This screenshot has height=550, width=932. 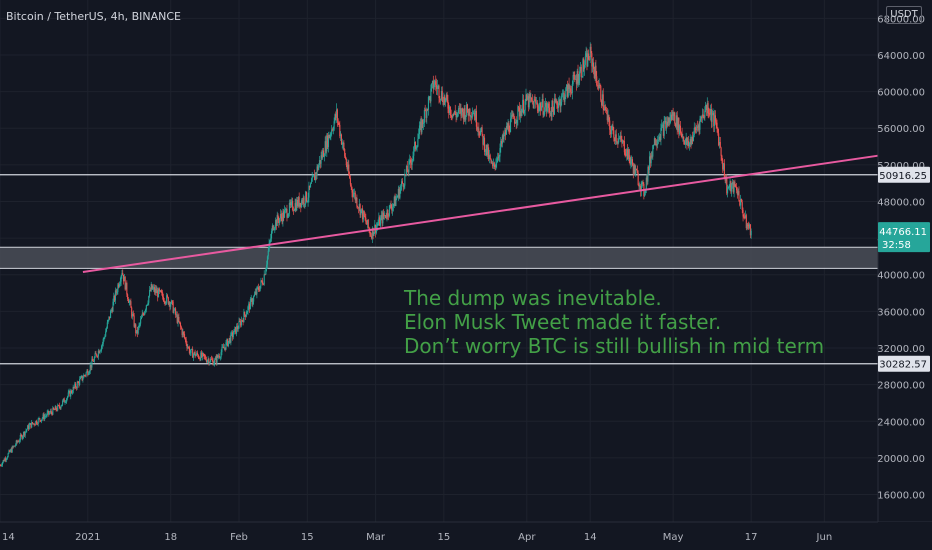 I want to click on currency-badge: USDT, so click(x=904, y=15).